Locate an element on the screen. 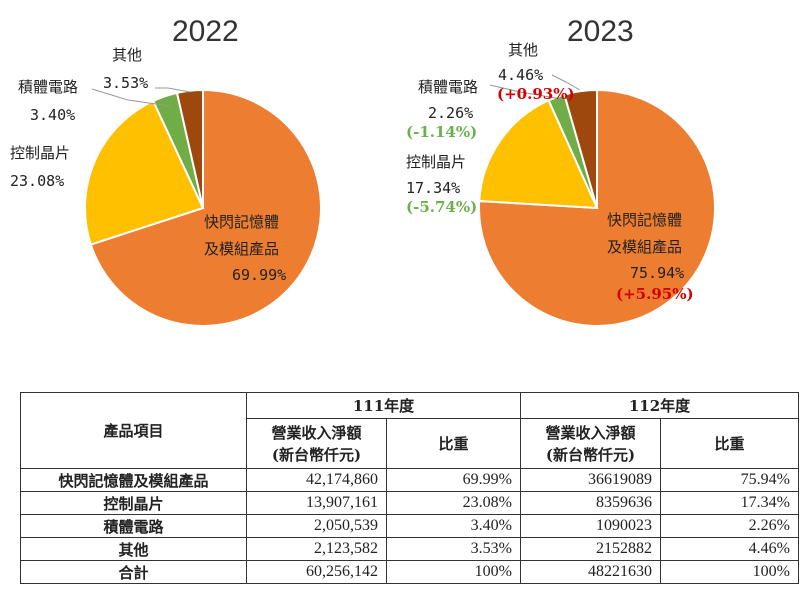  pie-slice-other-2023 is located at coordinates (580, 148).